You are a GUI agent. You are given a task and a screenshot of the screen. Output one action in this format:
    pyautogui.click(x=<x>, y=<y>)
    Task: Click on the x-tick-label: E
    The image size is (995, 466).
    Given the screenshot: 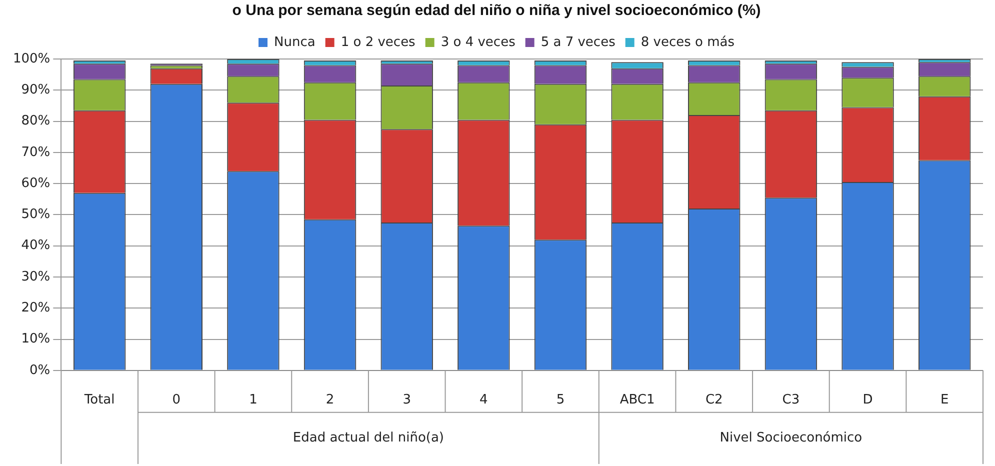 What is the action you would take?
    pyautogui.click(x=944, y=400)
    